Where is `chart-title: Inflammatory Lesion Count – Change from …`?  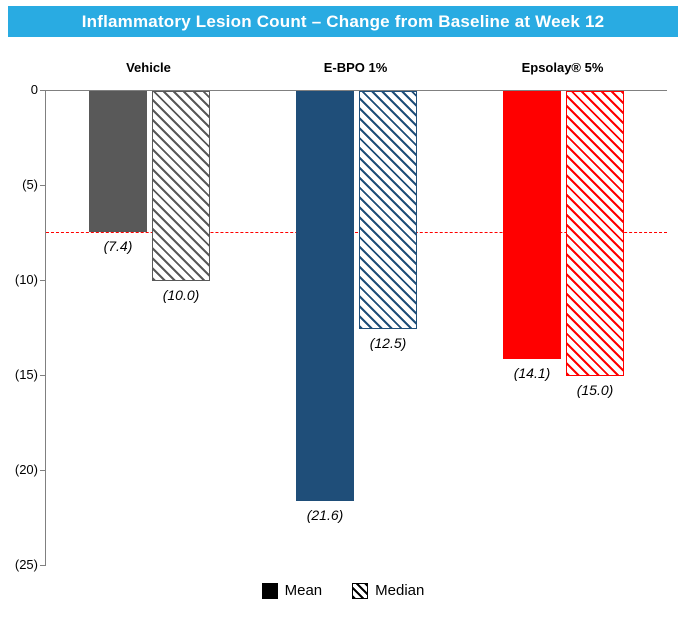 chart-title: Inflammatory Lesion Count – Change from … is located at coordinates (343, 21).